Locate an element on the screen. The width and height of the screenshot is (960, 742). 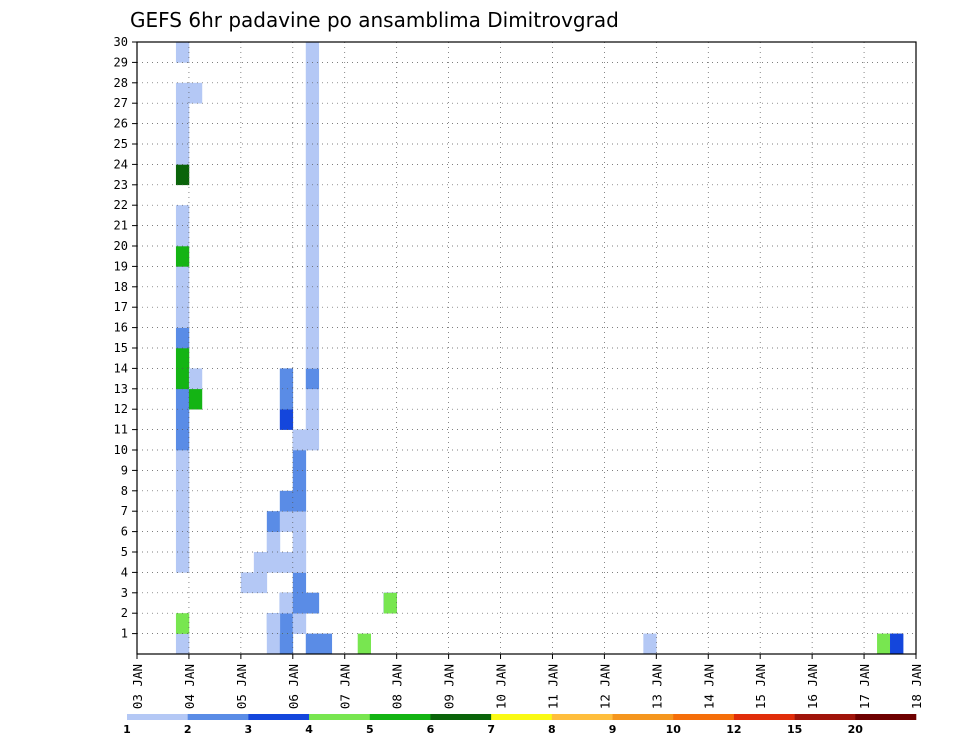
y-tick-label: 15 is located at coordinates (121, 348).